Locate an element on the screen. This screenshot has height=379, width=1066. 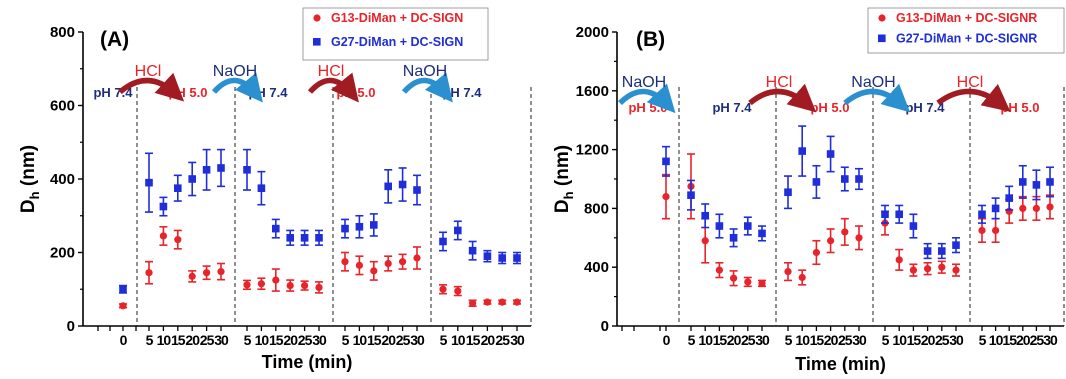
y-axis-title: Dh (nm) is located at coordinates (564, 179).